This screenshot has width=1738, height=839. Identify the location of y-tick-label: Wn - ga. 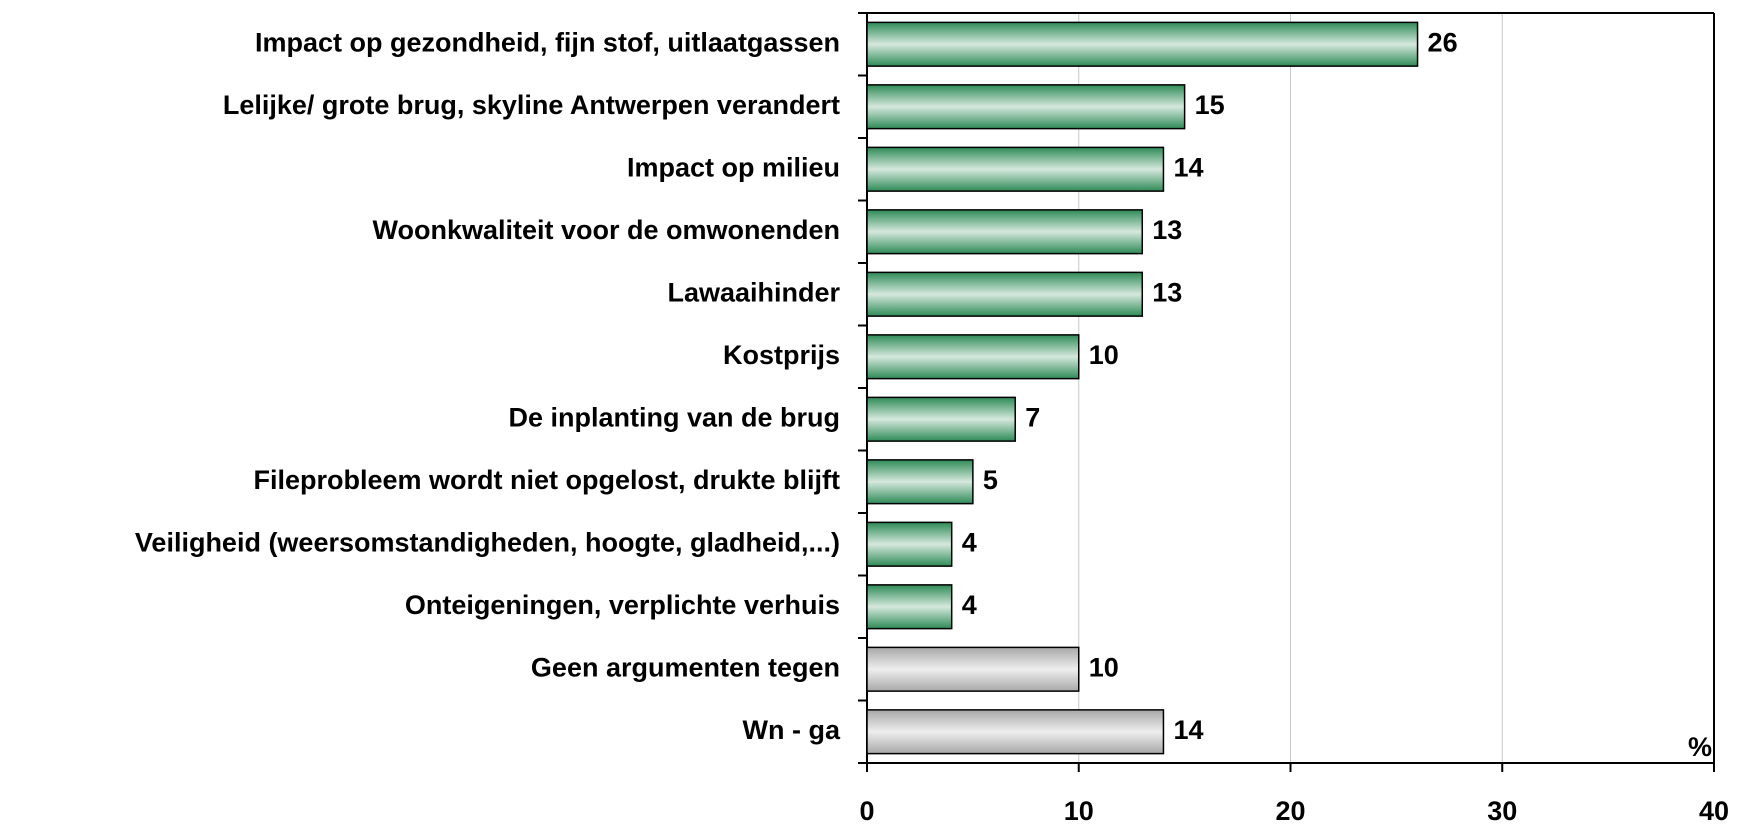
(792, 730).